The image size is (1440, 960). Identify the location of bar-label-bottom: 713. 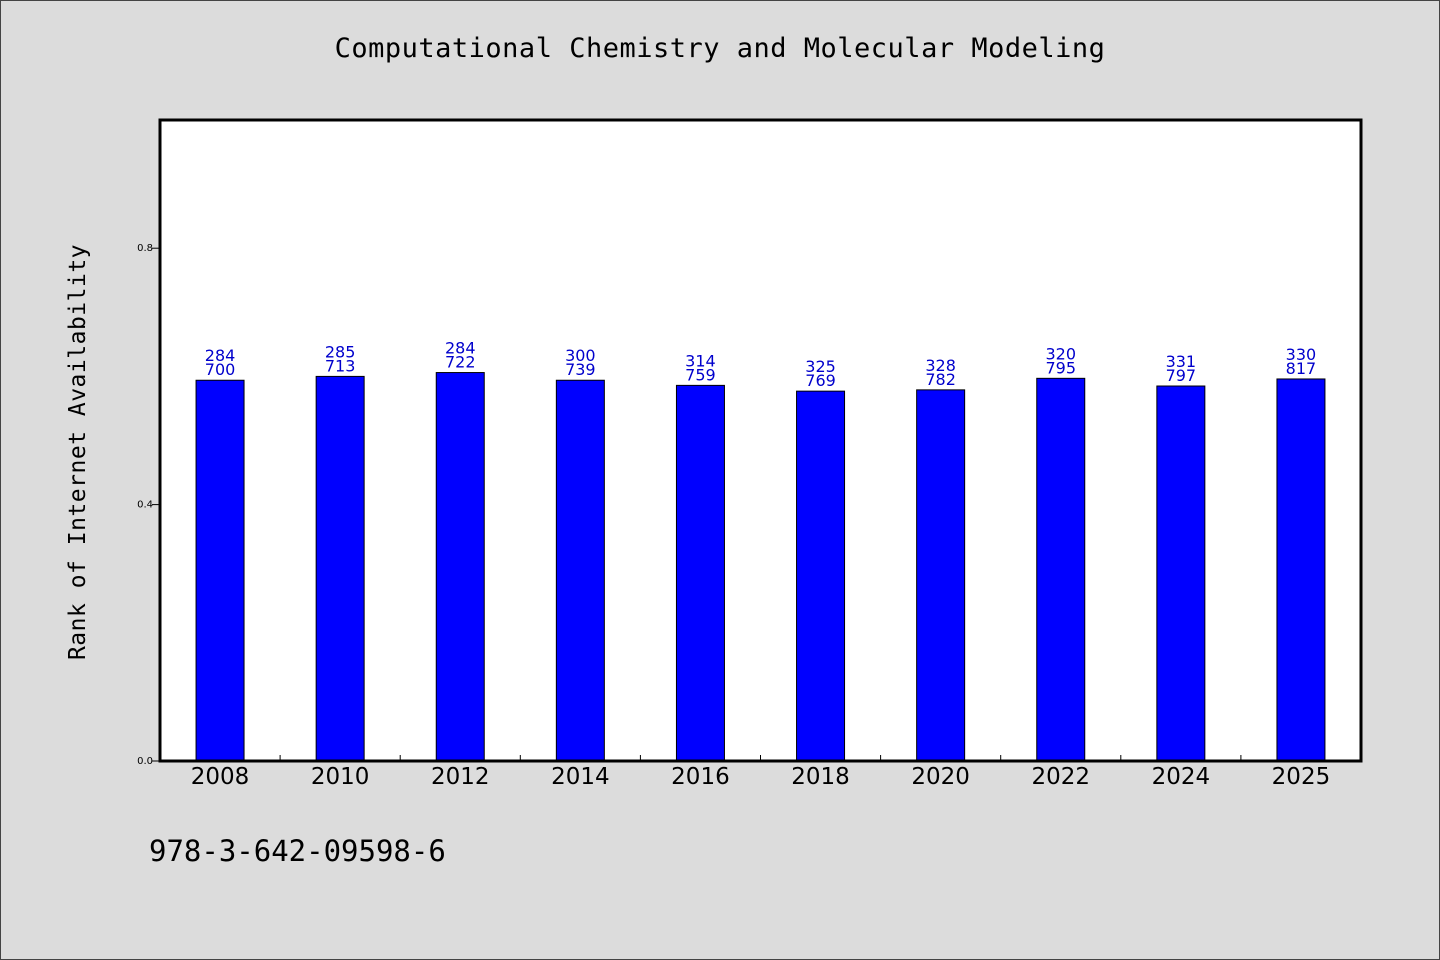
(340, 365).